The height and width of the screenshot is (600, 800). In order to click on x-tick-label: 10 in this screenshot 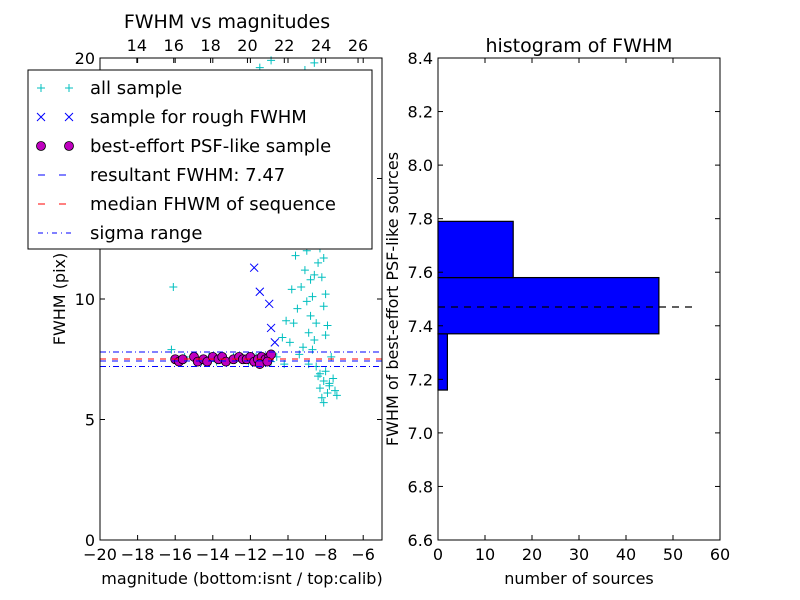, I will do `click(485, 554)`.